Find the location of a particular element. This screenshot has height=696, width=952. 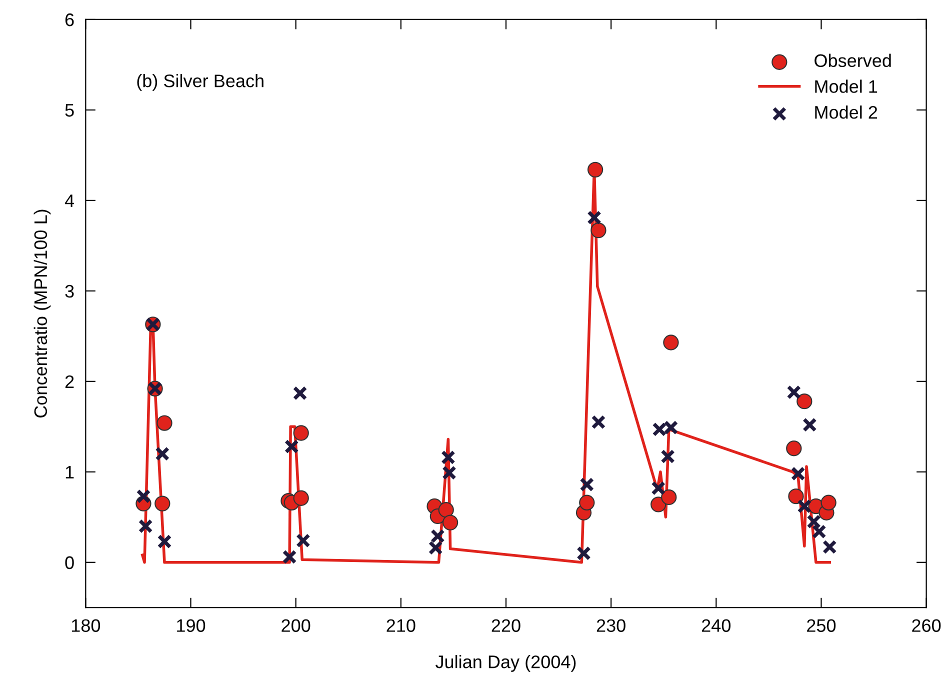

y-tick-label: 3 is located at coordinates (69, 291).